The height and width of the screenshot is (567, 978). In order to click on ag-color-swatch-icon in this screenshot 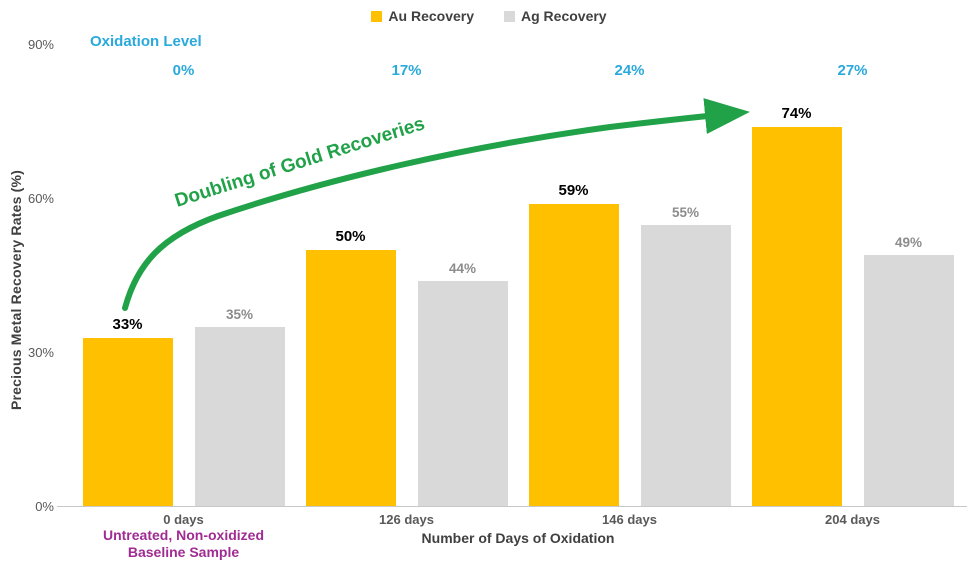, I will do `click(509, 16)`.